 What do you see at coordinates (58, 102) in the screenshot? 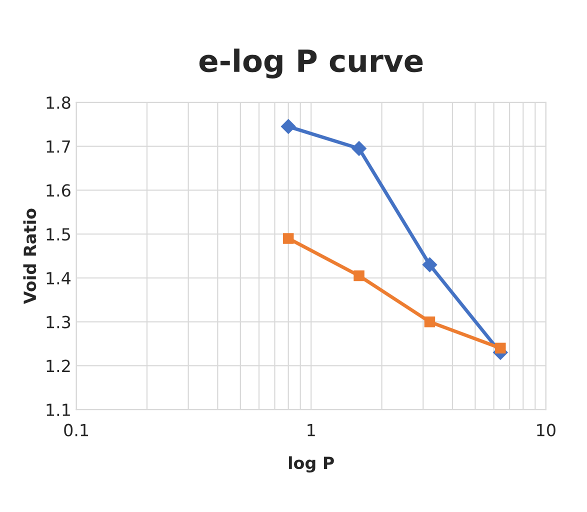
I see `y-tick-label: 1.8` at bounding box center [58, 102].